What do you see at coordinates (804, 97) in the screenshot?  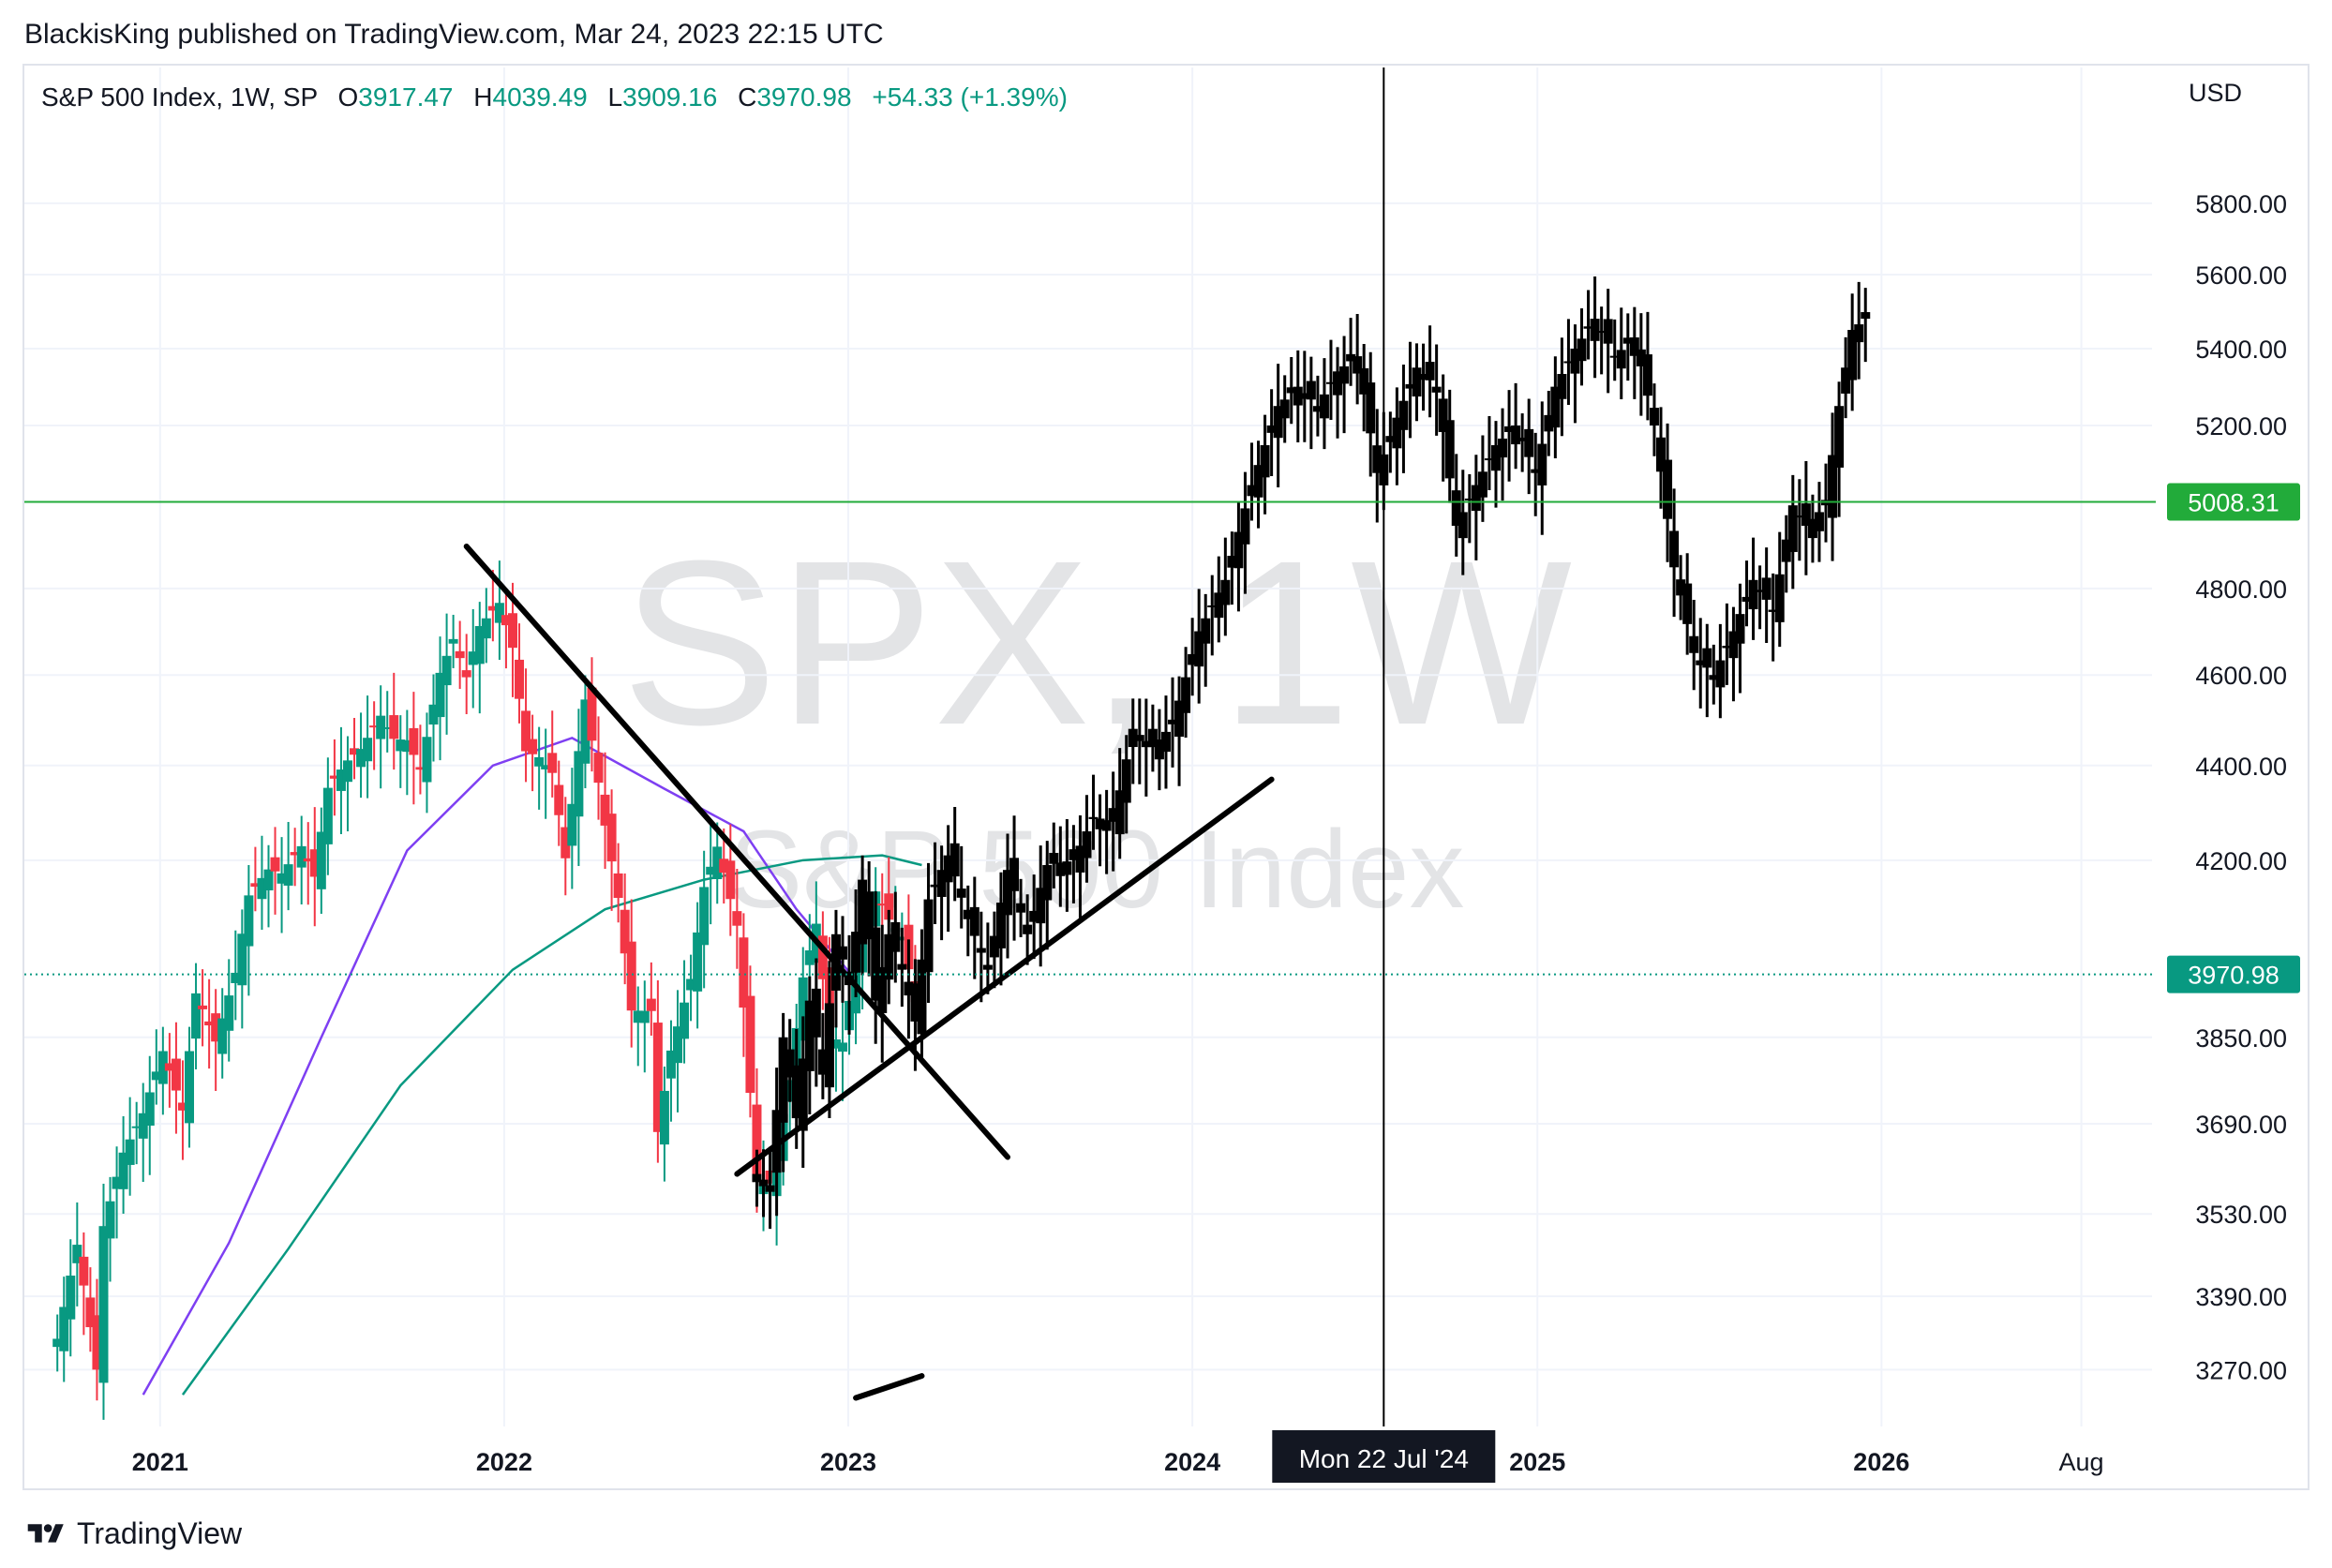 I see `legend-close: 3970.98` at bounding box center [804, 97].